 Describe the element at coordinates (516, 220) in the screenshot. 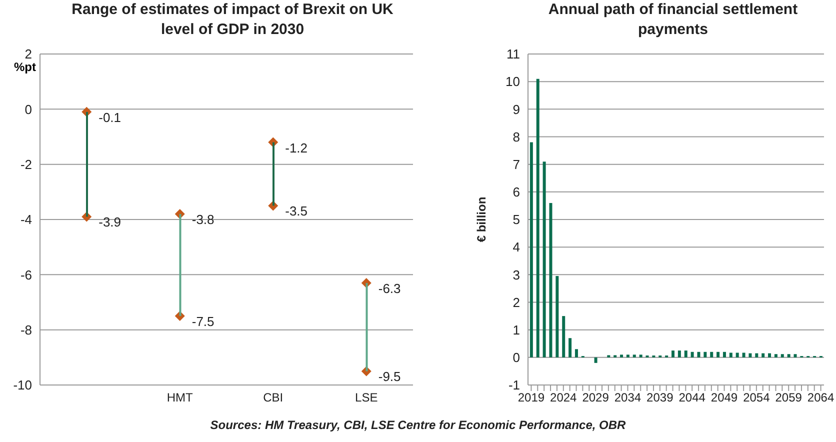

I see `y-tick-label: 5` at that location.